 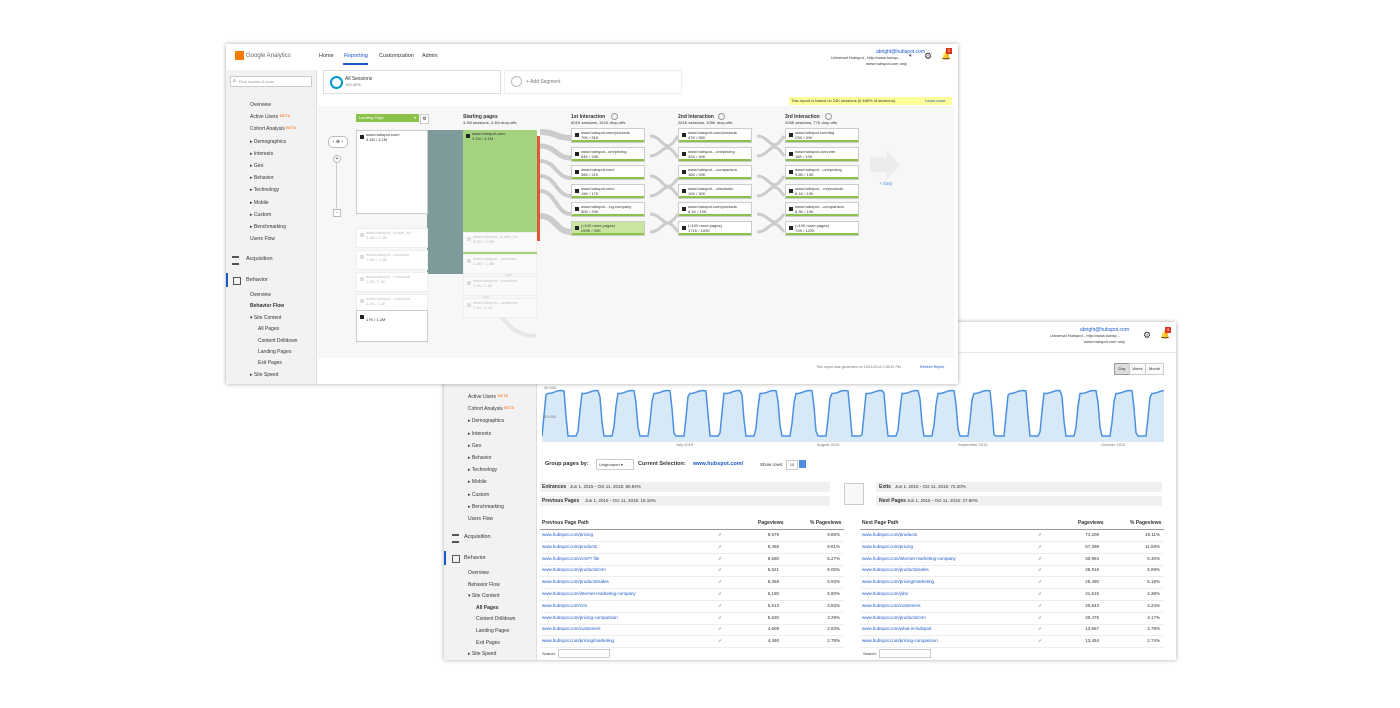 I want to click on page-path-link: www.hubspot.com/jobs, so click(x=885, y=593).